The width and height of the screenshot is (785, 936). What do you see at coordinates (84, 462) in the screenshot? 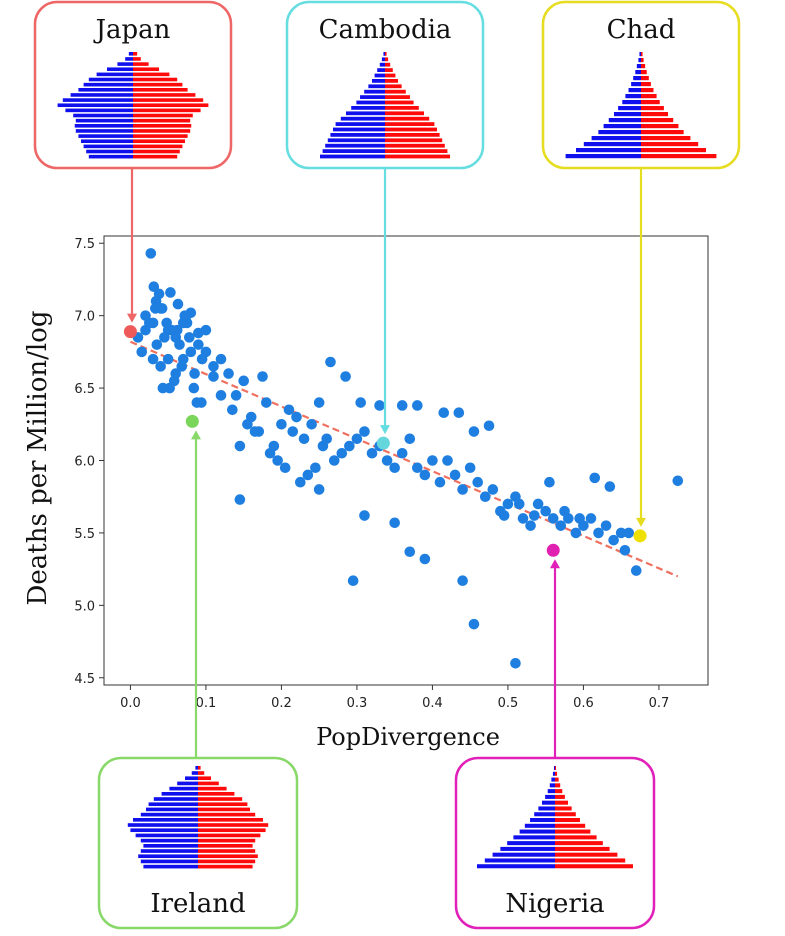
I see `y-tick-label: 6.0` at bounding box center [84, 462].